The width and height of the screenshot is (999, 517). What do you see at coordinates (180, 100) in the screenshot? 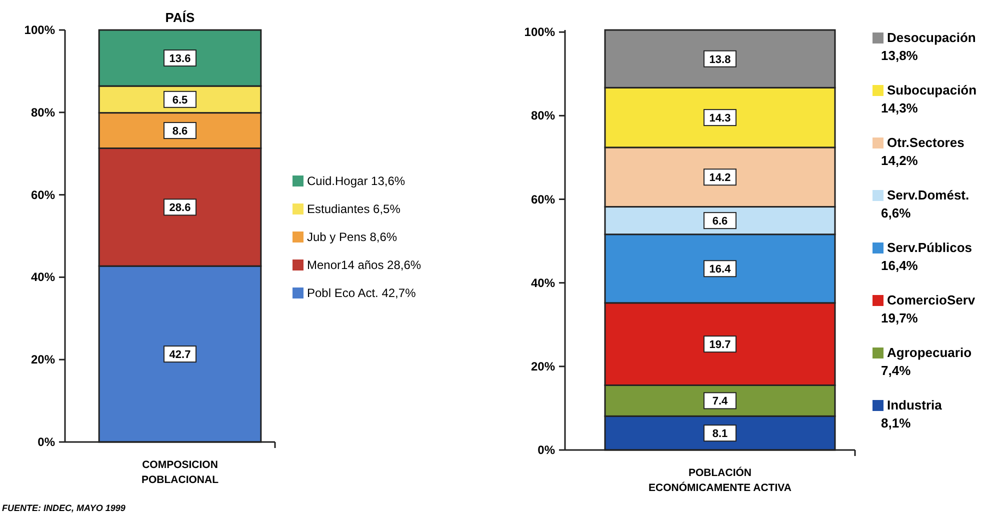
I see `data-label: 6.5` at bounding box center [180, 100].